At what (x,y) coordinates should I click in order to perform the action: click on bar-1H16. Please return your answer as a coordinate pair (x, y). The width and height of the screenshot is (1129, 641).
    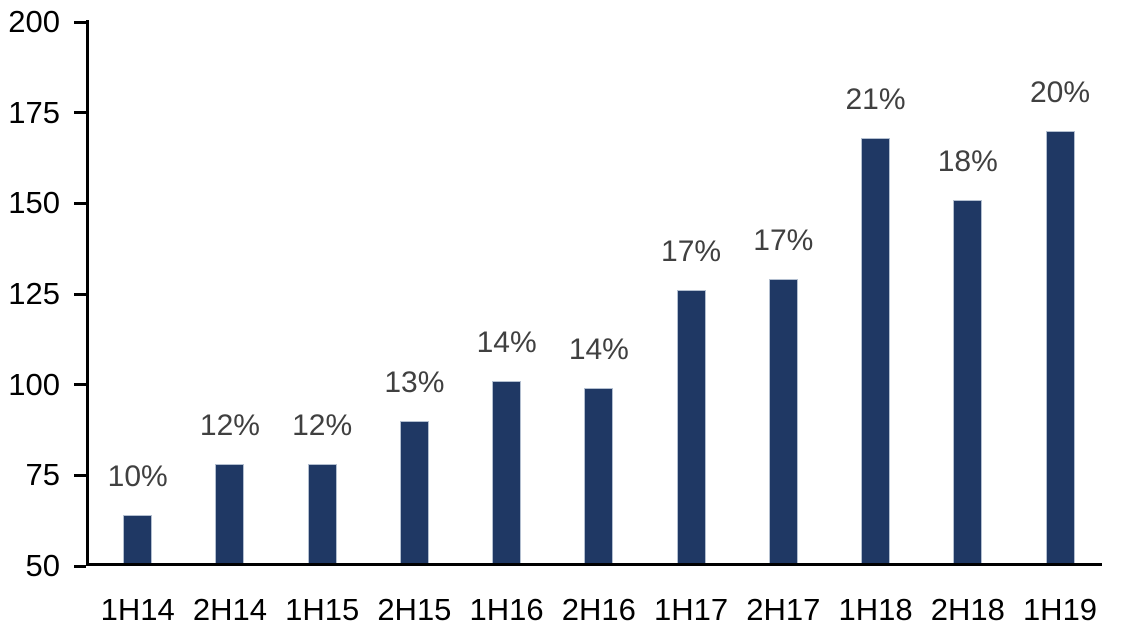
    Looking at the image, I should click on (507, 473).